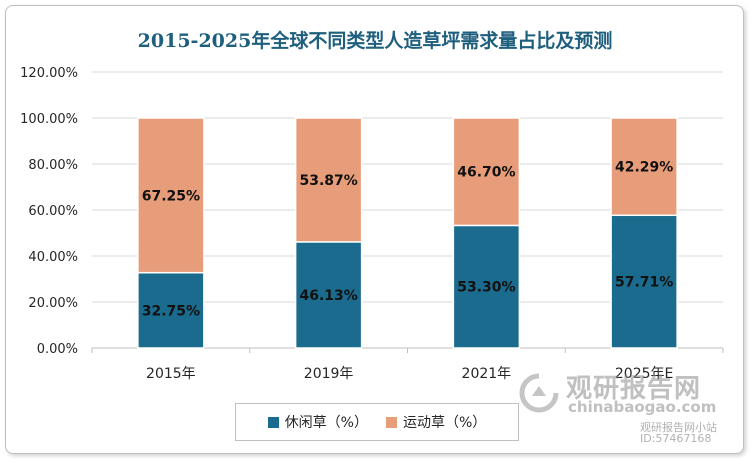  I want to click on data-label: 53.30%, so click(486, 288).